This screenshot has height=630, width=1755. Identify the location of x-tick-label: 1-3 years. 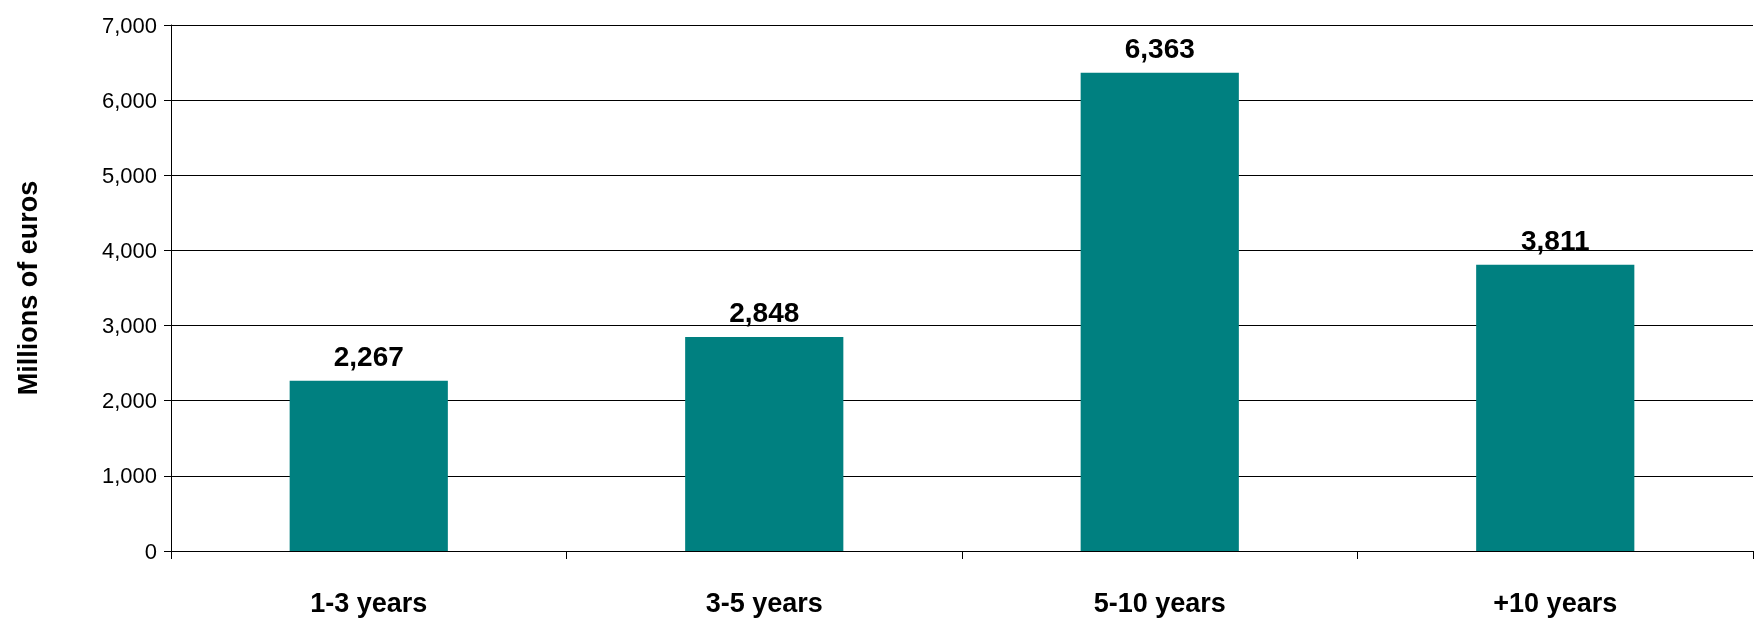
(369, 602).